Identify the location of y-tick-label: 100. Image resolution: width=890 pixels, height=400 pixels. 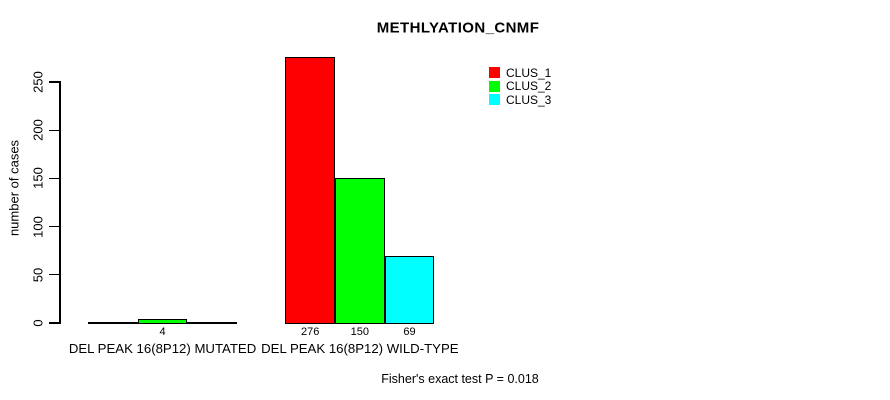
(38, 226).